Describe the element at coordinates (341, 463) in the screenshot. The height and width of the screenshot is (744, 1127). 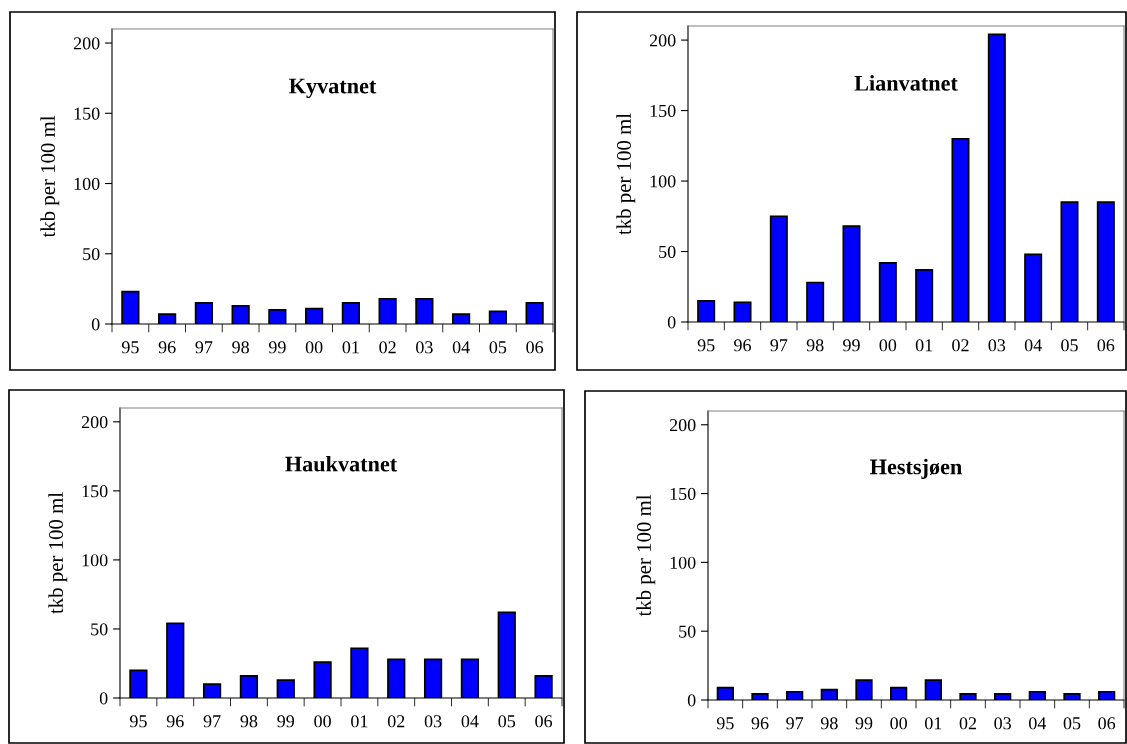
I see `text: Haukvatnet` at that location.